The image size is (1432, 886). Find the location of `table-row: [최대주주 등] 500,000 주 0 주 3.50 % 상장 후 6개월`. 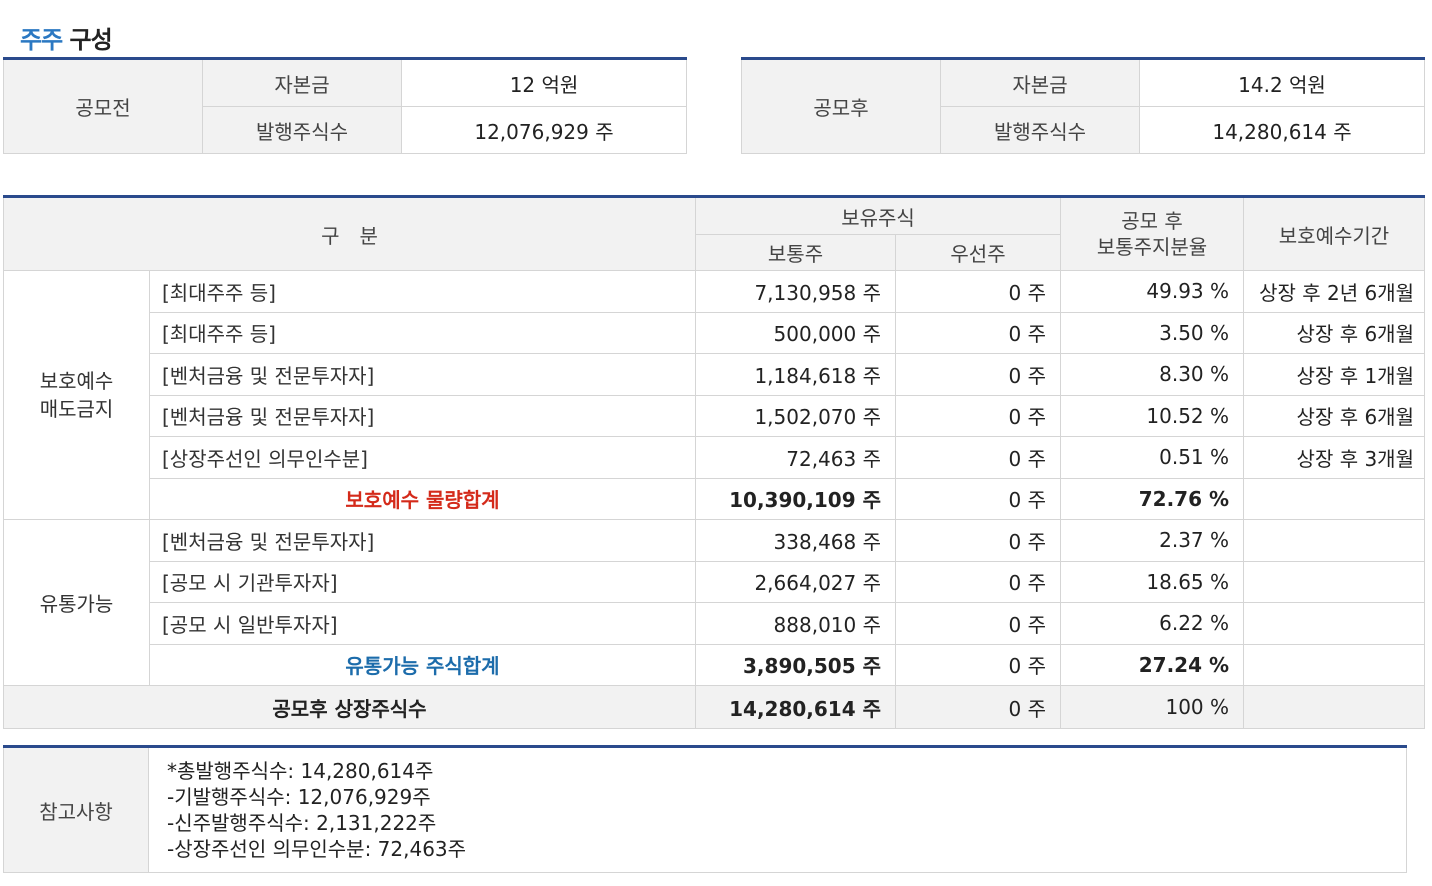

table-row: [최대주주 등] 500,000 주 0 주 3.50 % 상장 후 6개월 is located at coordinates (714, 332).